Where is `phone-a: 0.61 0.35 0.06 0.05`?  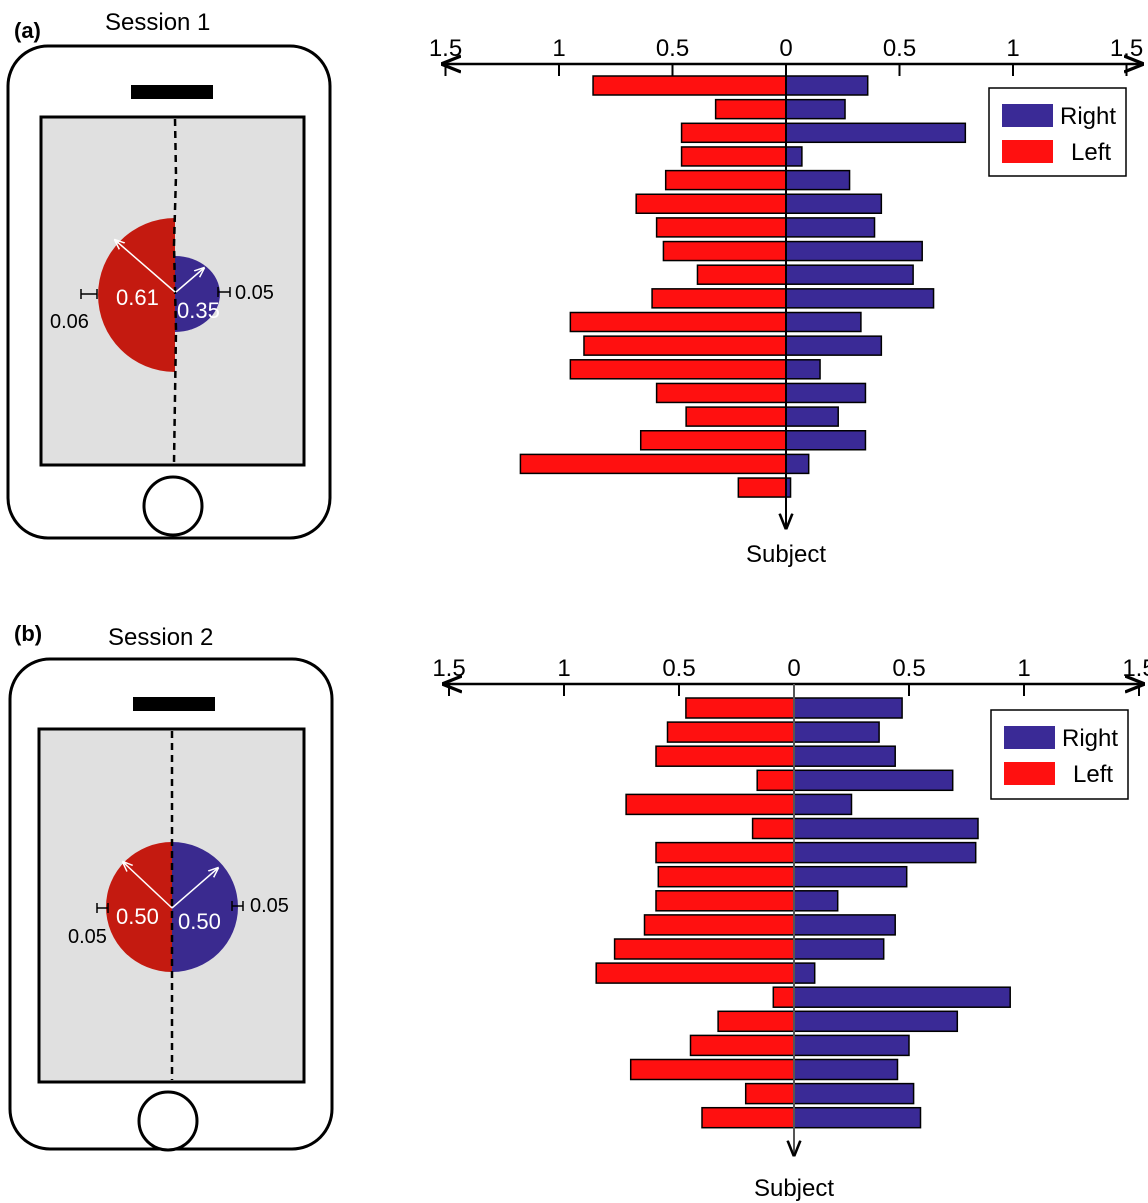 phone-a: 0.61 0.35 0.06 0.05 is located at coordinates (169, 292).